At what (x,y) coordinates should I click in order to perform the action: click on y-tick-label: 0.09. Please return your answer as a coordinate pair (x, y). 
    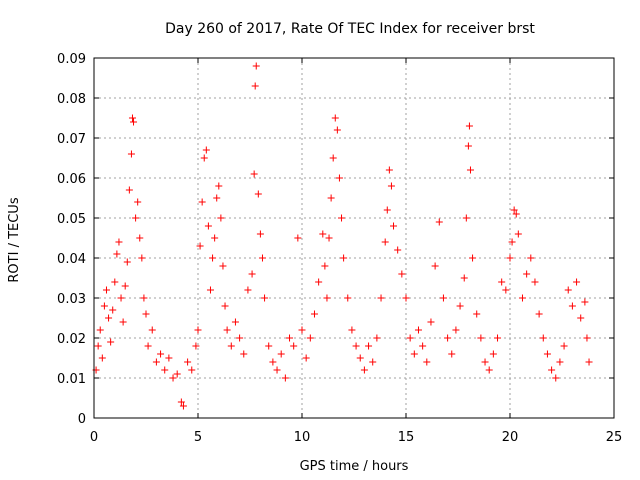
    Looking at the image, I should click on (71, 59).